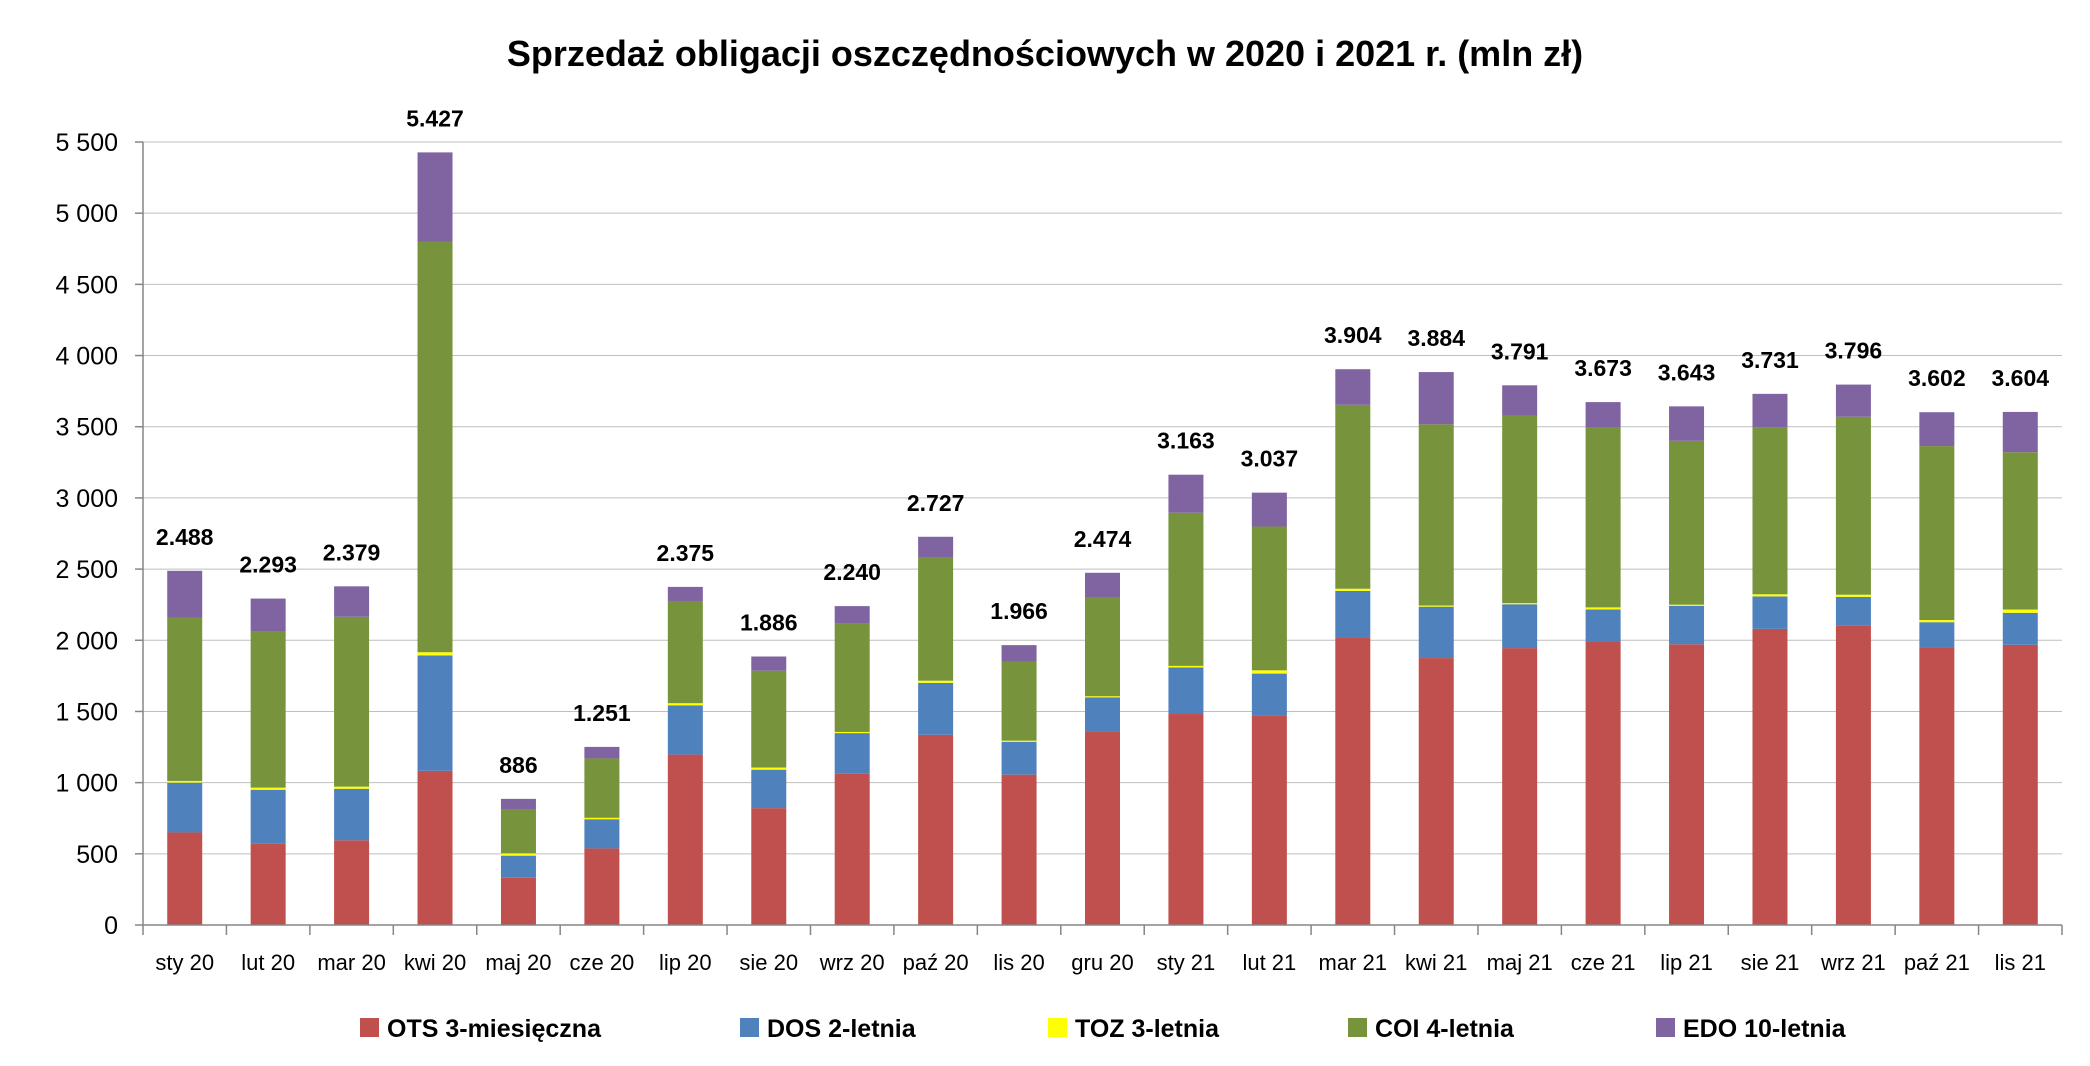  What do you see at coordinates (1353, 962) in the screenshot?
I see `x-tick-label: mar 21` at bounding box center [1353, 962].